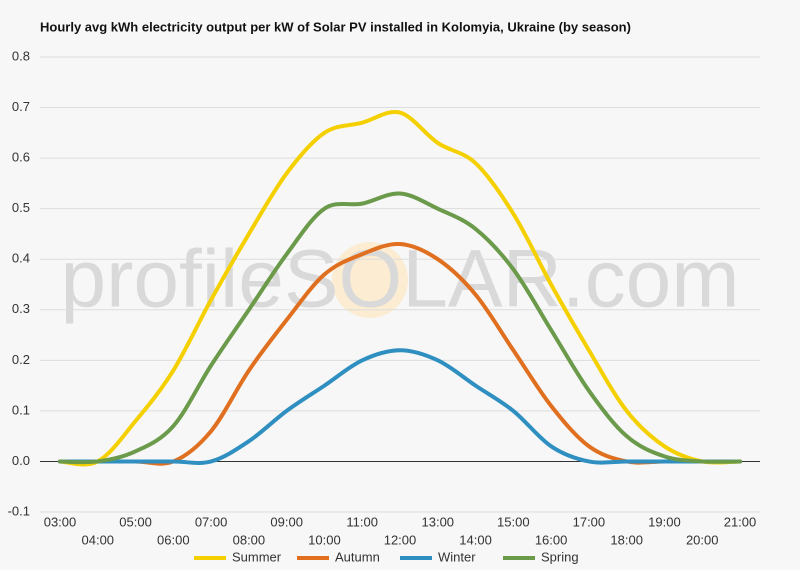  I want to click on x-tick-label: 16:00, so click(551, 539).